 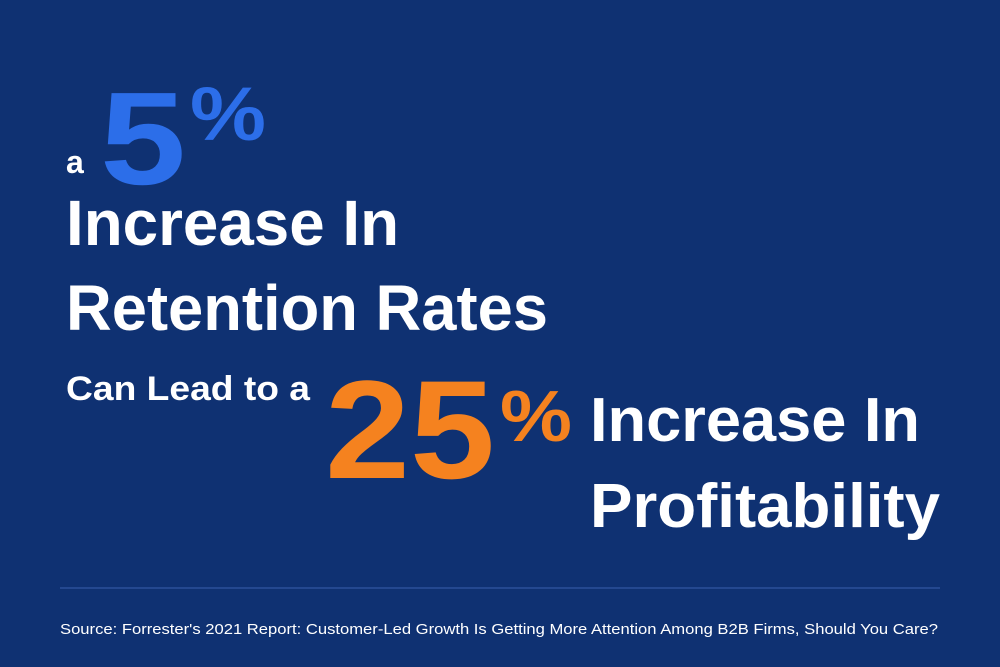 What do you see at coordinates (307, 308) in the screenshot?
I see `headline-line: Retention Rates` at bounding box center [307, 308].